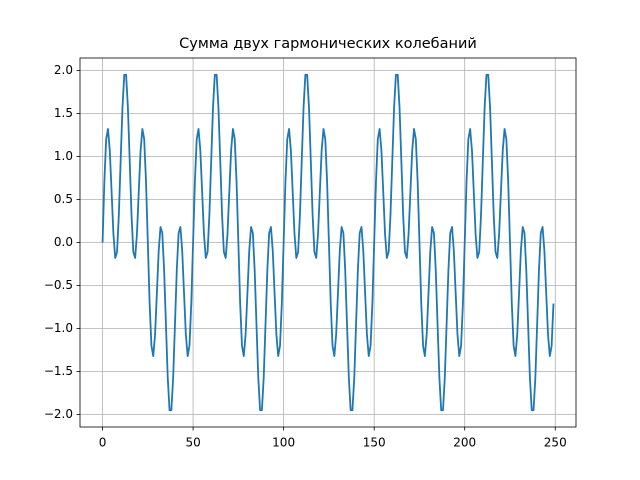 The image size is (640, 480). What do you see at coordinates (328, 44) in the screenshot?
I see `chart-title: Сумма двух гармонических колебаний` at bounding box center [328, 44].